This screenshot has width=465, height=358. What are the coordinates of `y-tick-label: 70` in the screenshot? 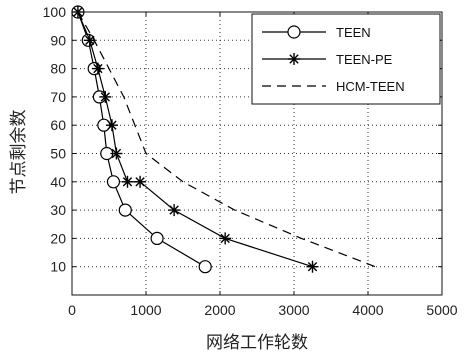 It's located at (58, 97).